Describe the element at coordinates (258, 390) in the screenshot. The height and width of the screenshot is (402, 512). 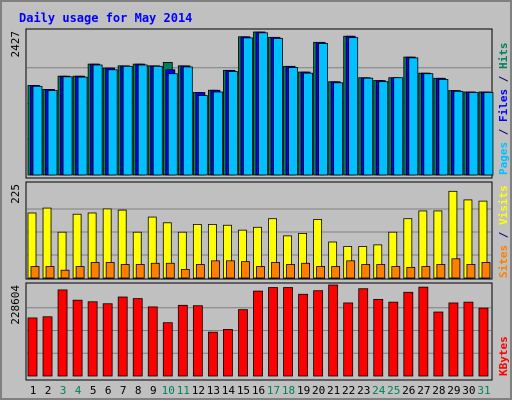
I see `x-tick-label-16: 16` at that location.